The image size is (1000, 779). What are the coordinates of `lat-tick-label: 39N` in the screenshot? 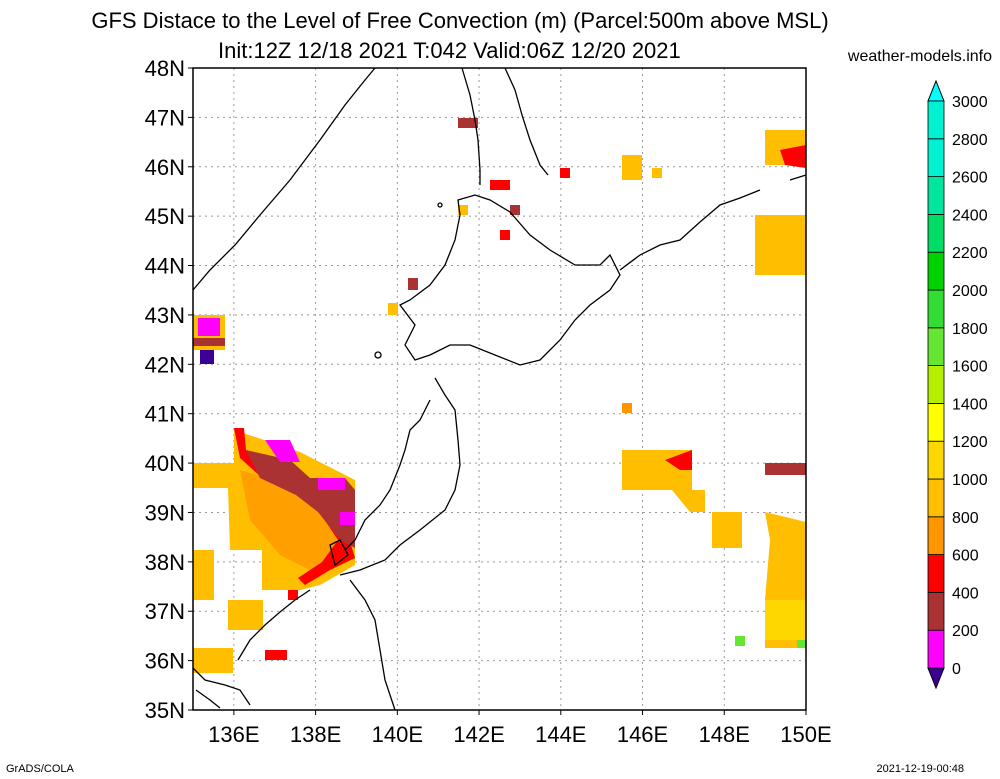 It's located at (165, 512).